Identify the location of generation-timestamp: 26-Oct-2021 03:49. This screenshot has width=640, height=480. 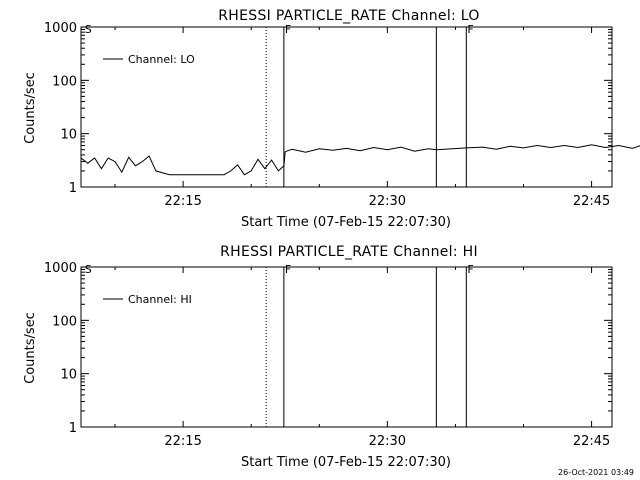
(596, 472).